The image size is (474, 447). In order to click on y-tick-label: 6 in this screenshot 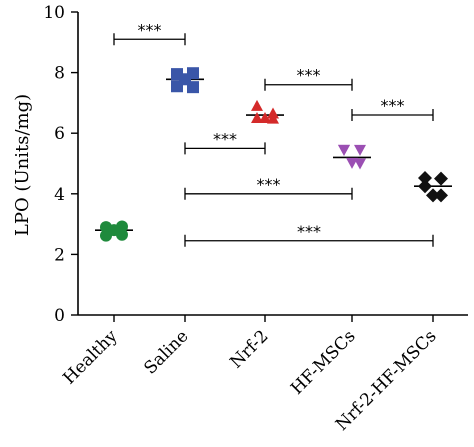, I will do `click(59, 134)`.